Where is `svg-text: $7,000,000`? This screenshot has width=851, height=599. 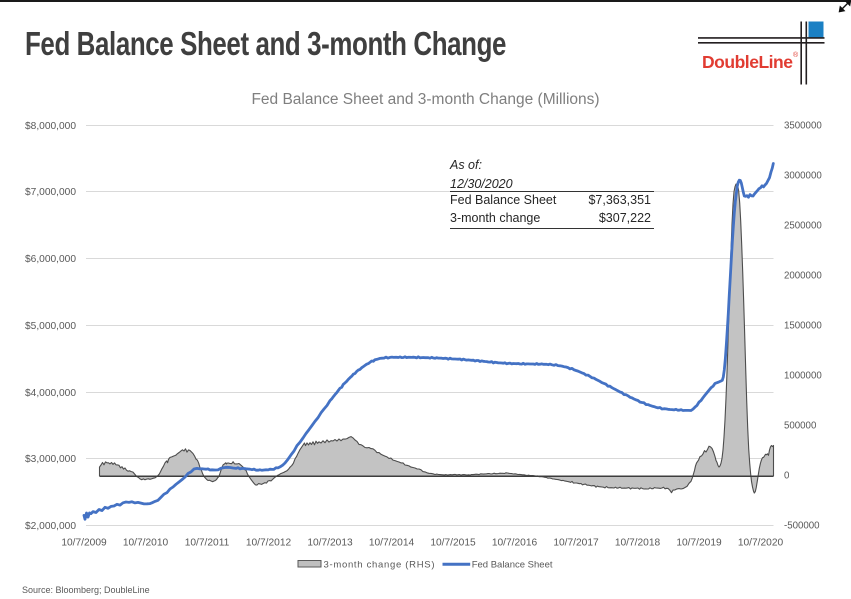 svg-text: $7,000,000 is located at coordinates (50, 192).